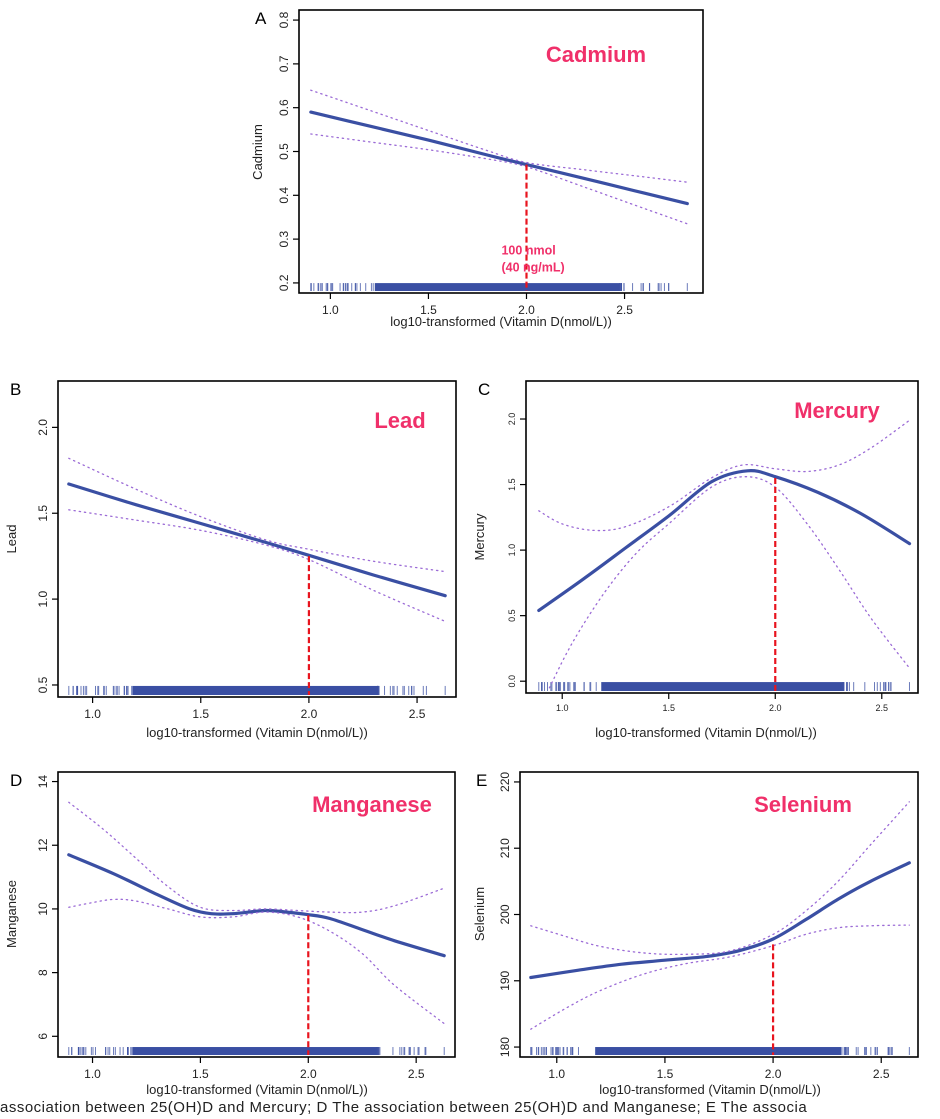 The height and width of the screenshot is (1119, 940). I want to click on panel-letter: A, so click(261, 18).